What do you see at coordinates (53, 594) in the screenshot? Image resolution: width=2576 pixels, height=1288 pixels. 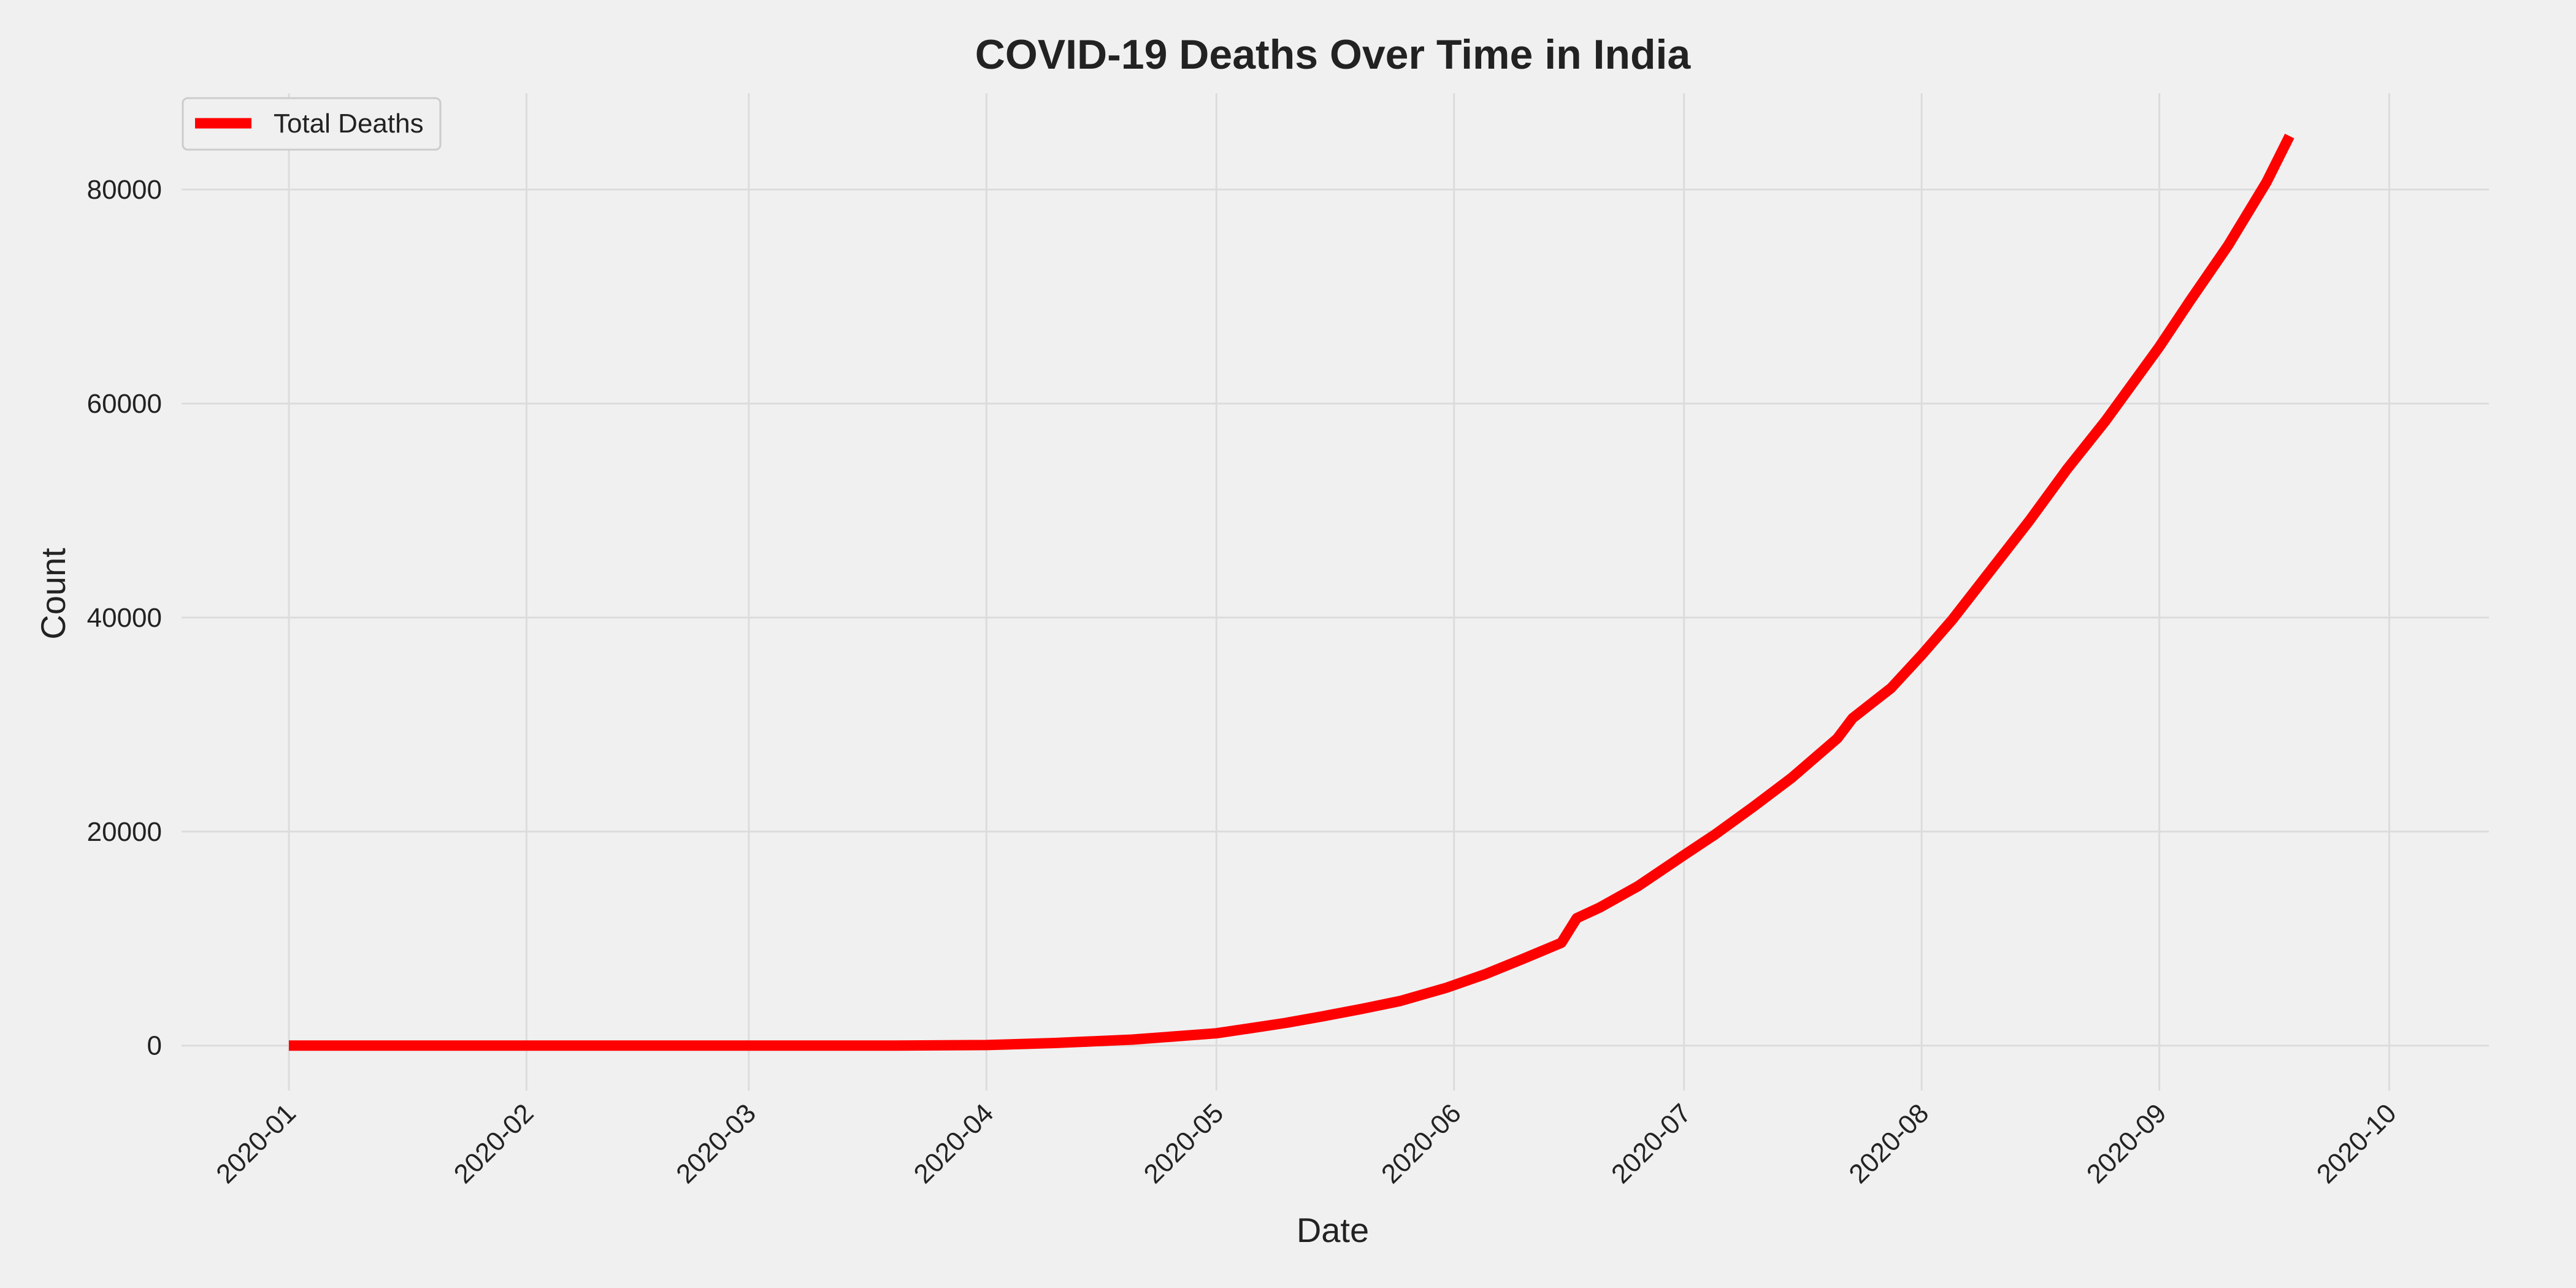 I see `y-axis-label: Count` at bounding box center [53, 594].